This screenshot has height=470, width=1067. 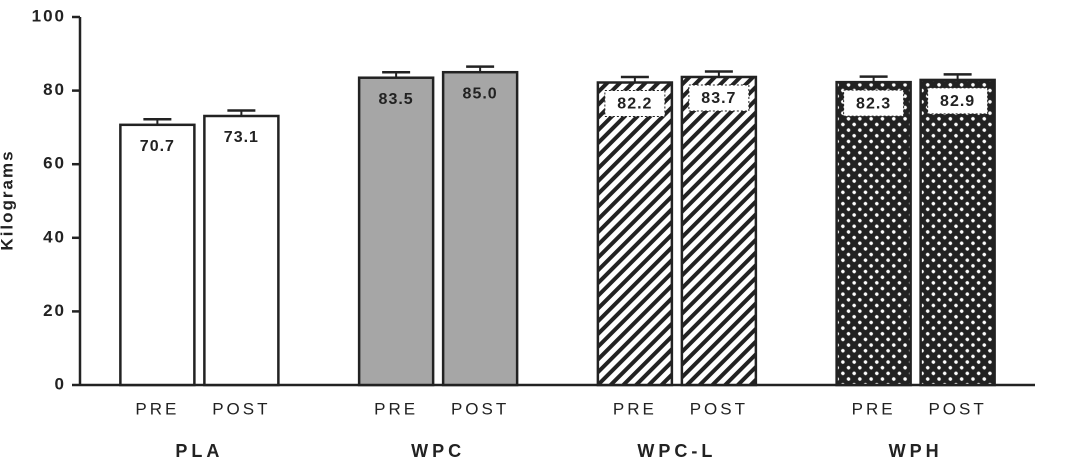 I want to click on y-tick-label: 60, so click(x=54, y=163).